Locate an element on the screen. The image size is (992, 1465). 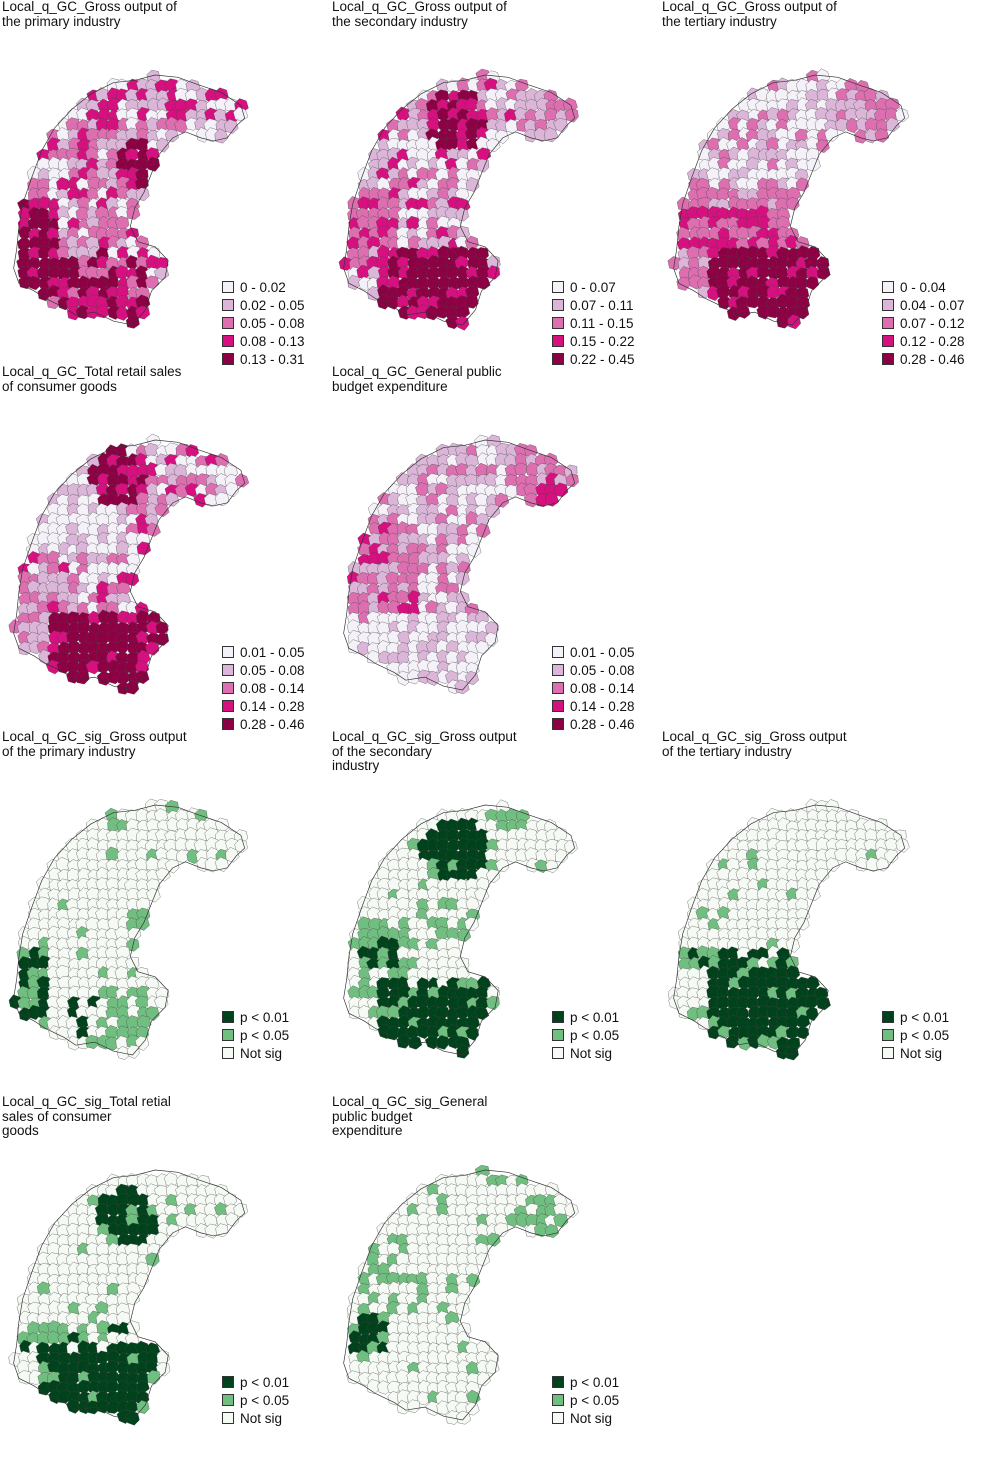
legend-item: p < 0.05 is located at coordinates (255, 1400).